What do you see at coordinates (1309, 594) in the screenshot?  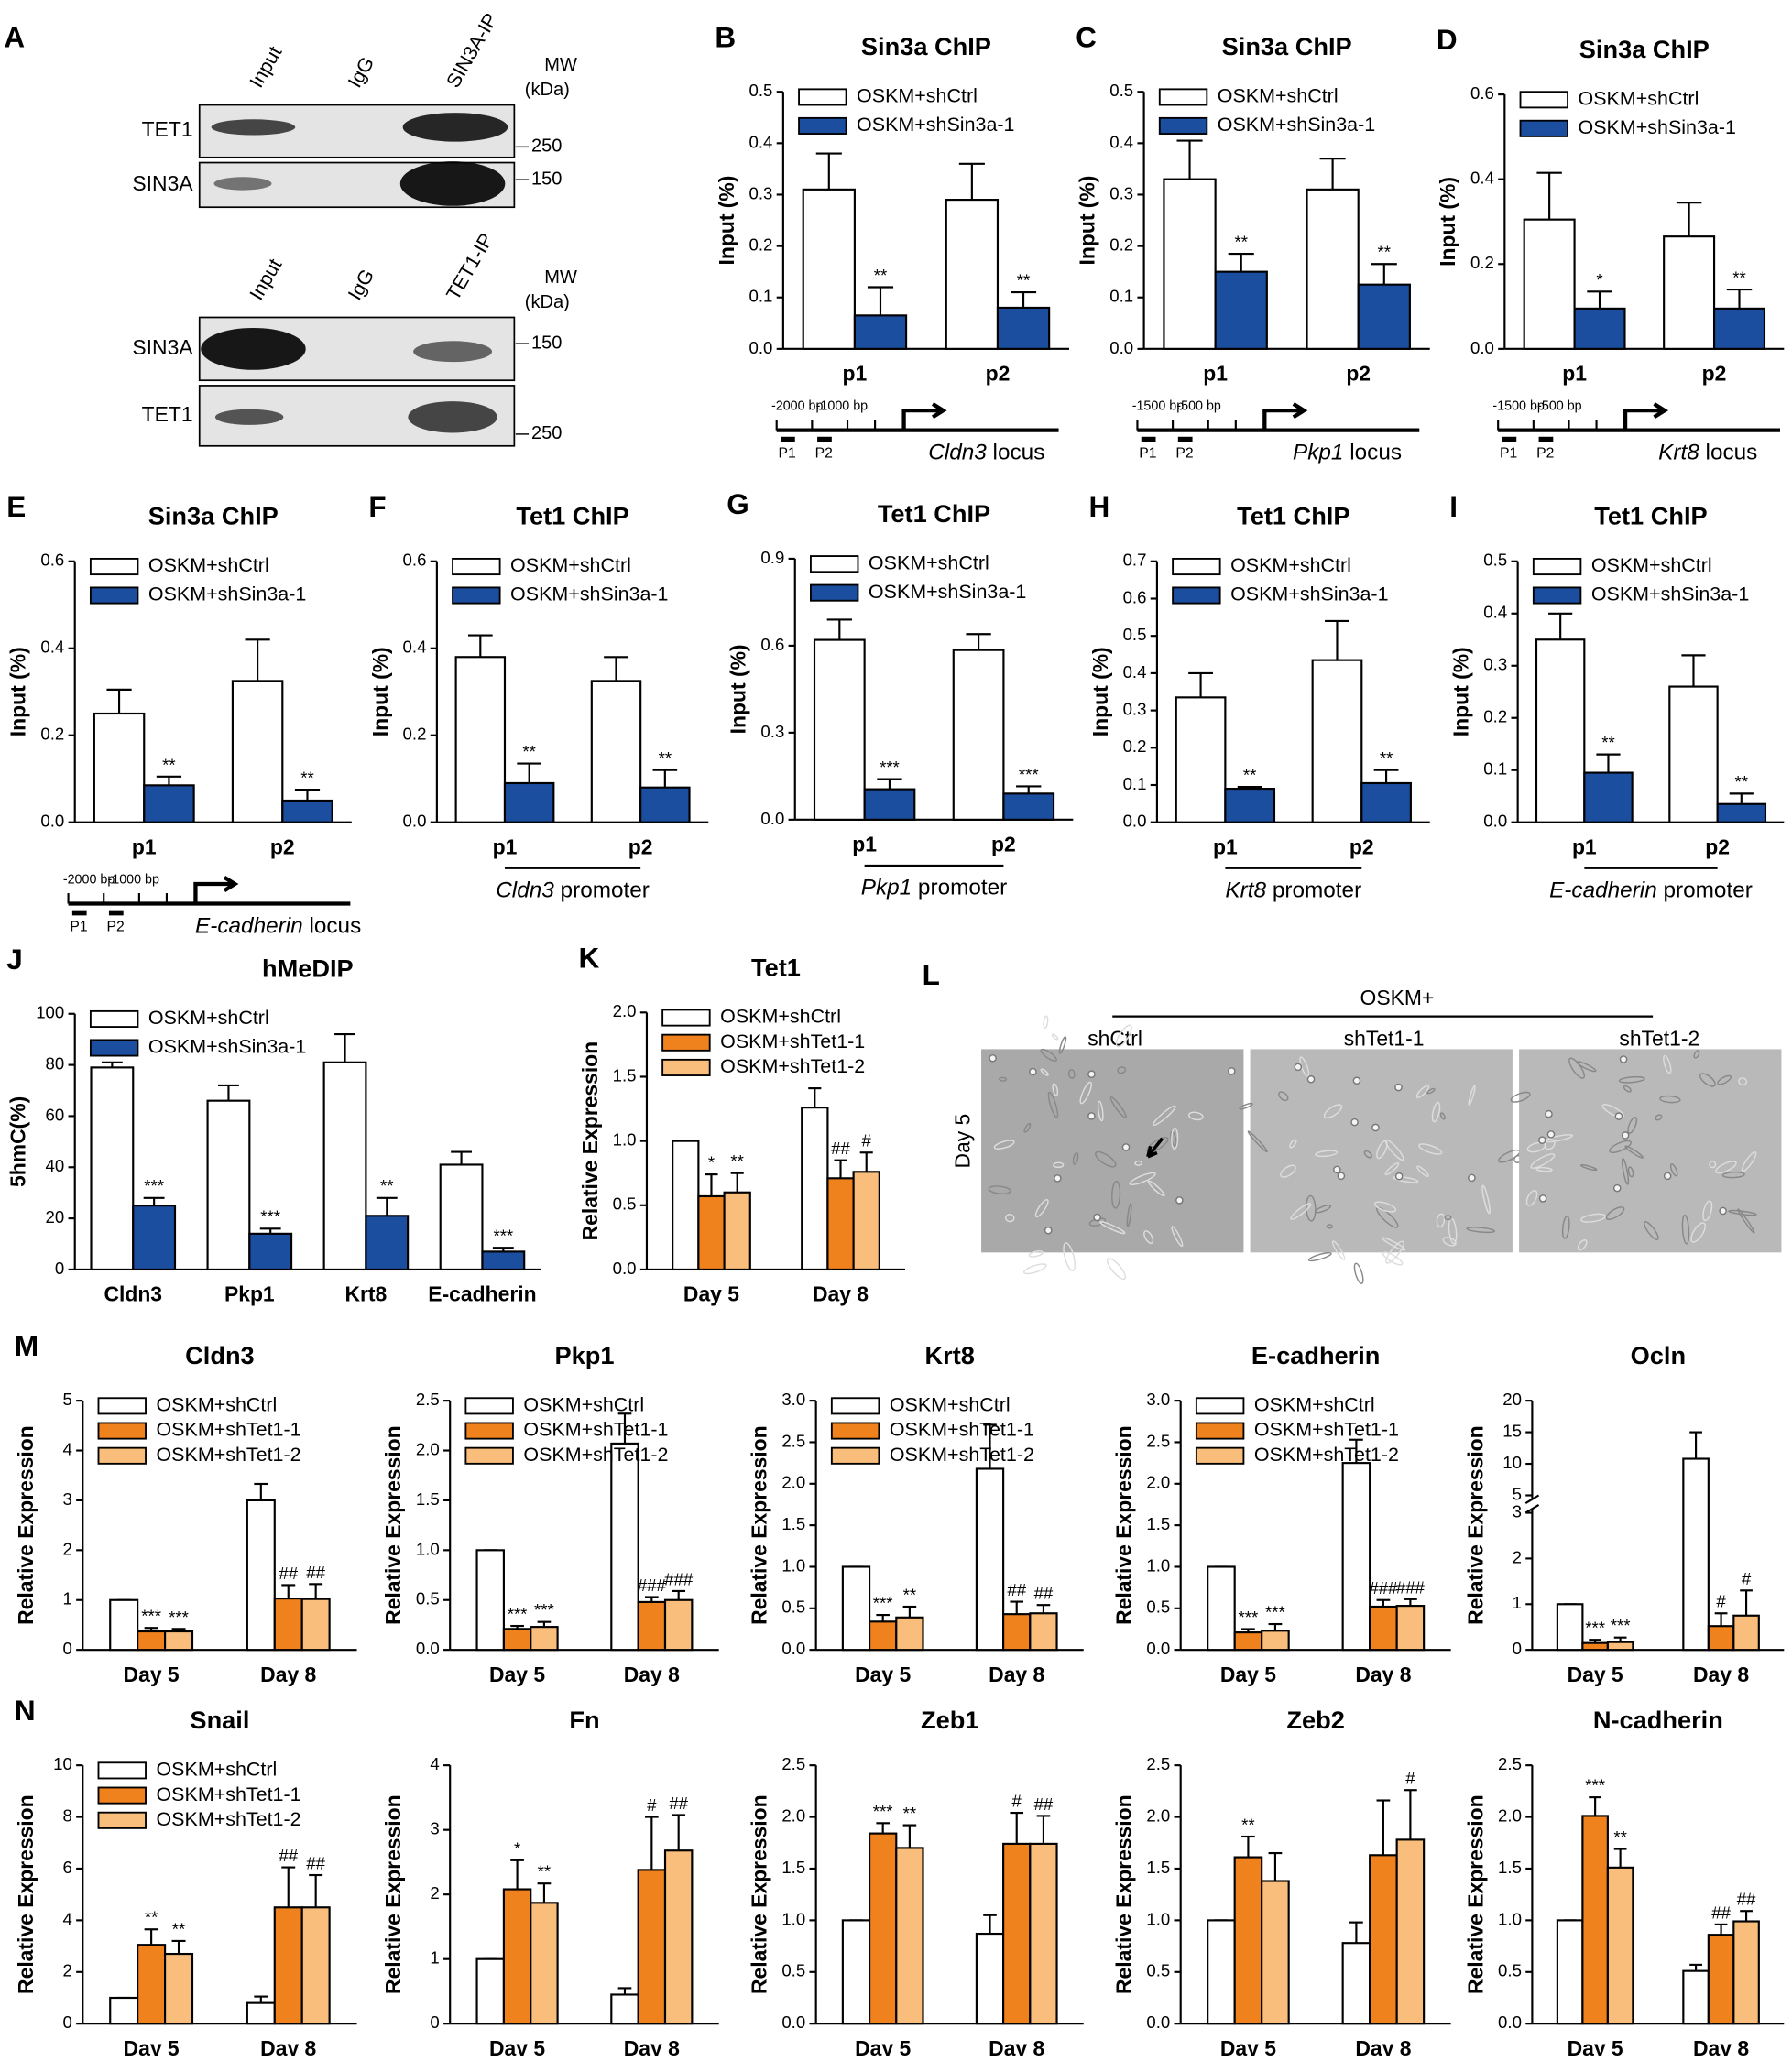 I see `legend-label: OSKM+shSin3a-1` at bounding box center [1309, 594].